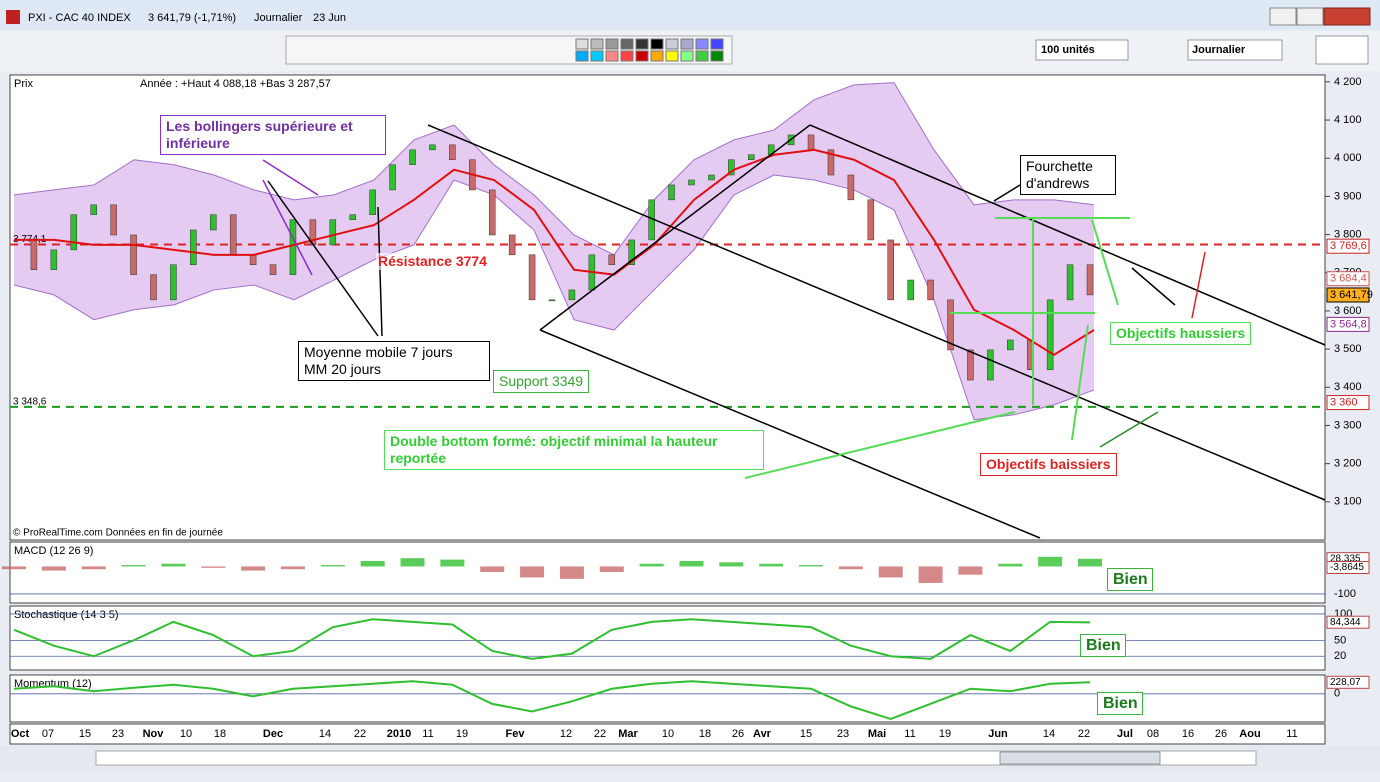 The image size is (1380, 782). Describe the element at coordinates (566, 734) in the screenshot. I see `x-tick-label: 12` at that location.